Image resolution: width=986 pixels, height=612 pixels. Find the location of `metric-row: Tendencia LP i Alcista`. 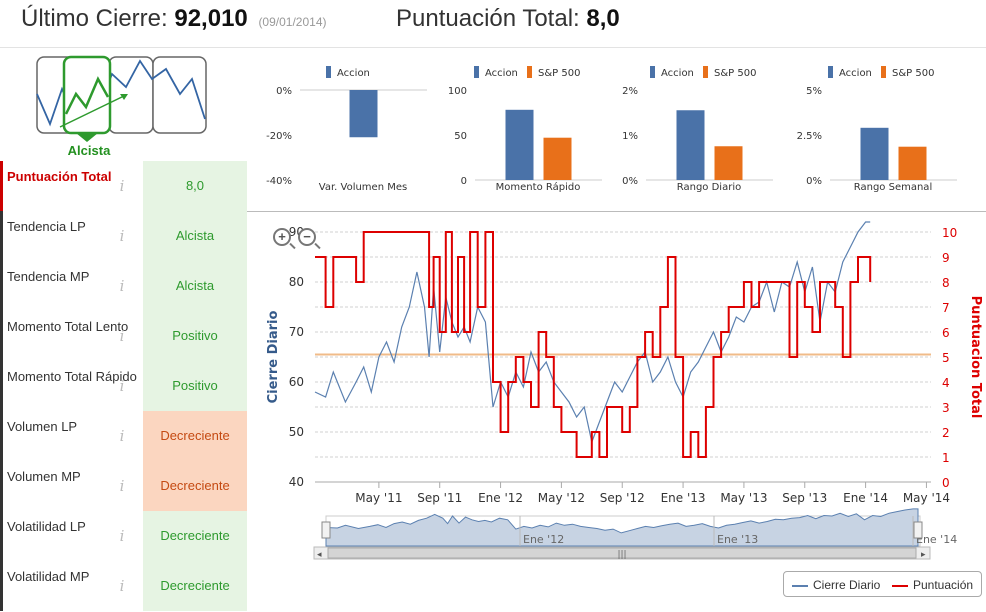

metric-row: Tendencia LP i Alcista is located at coordinates (123, 236).